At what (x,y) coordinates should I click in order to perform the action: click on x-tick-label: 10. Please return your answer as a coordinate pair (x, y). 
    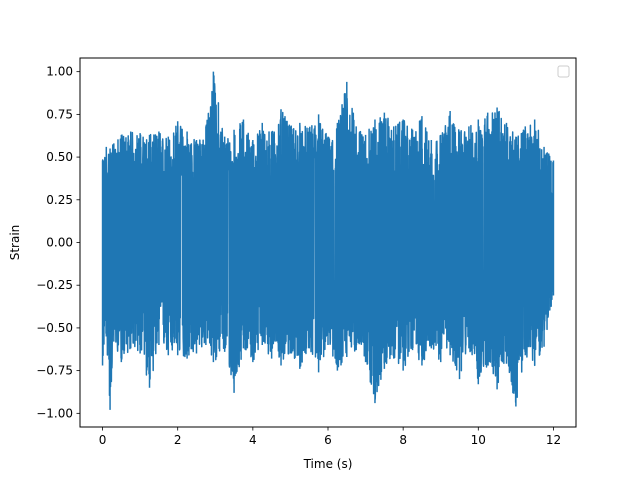
    Looking at the image, I should click on (478, 440).